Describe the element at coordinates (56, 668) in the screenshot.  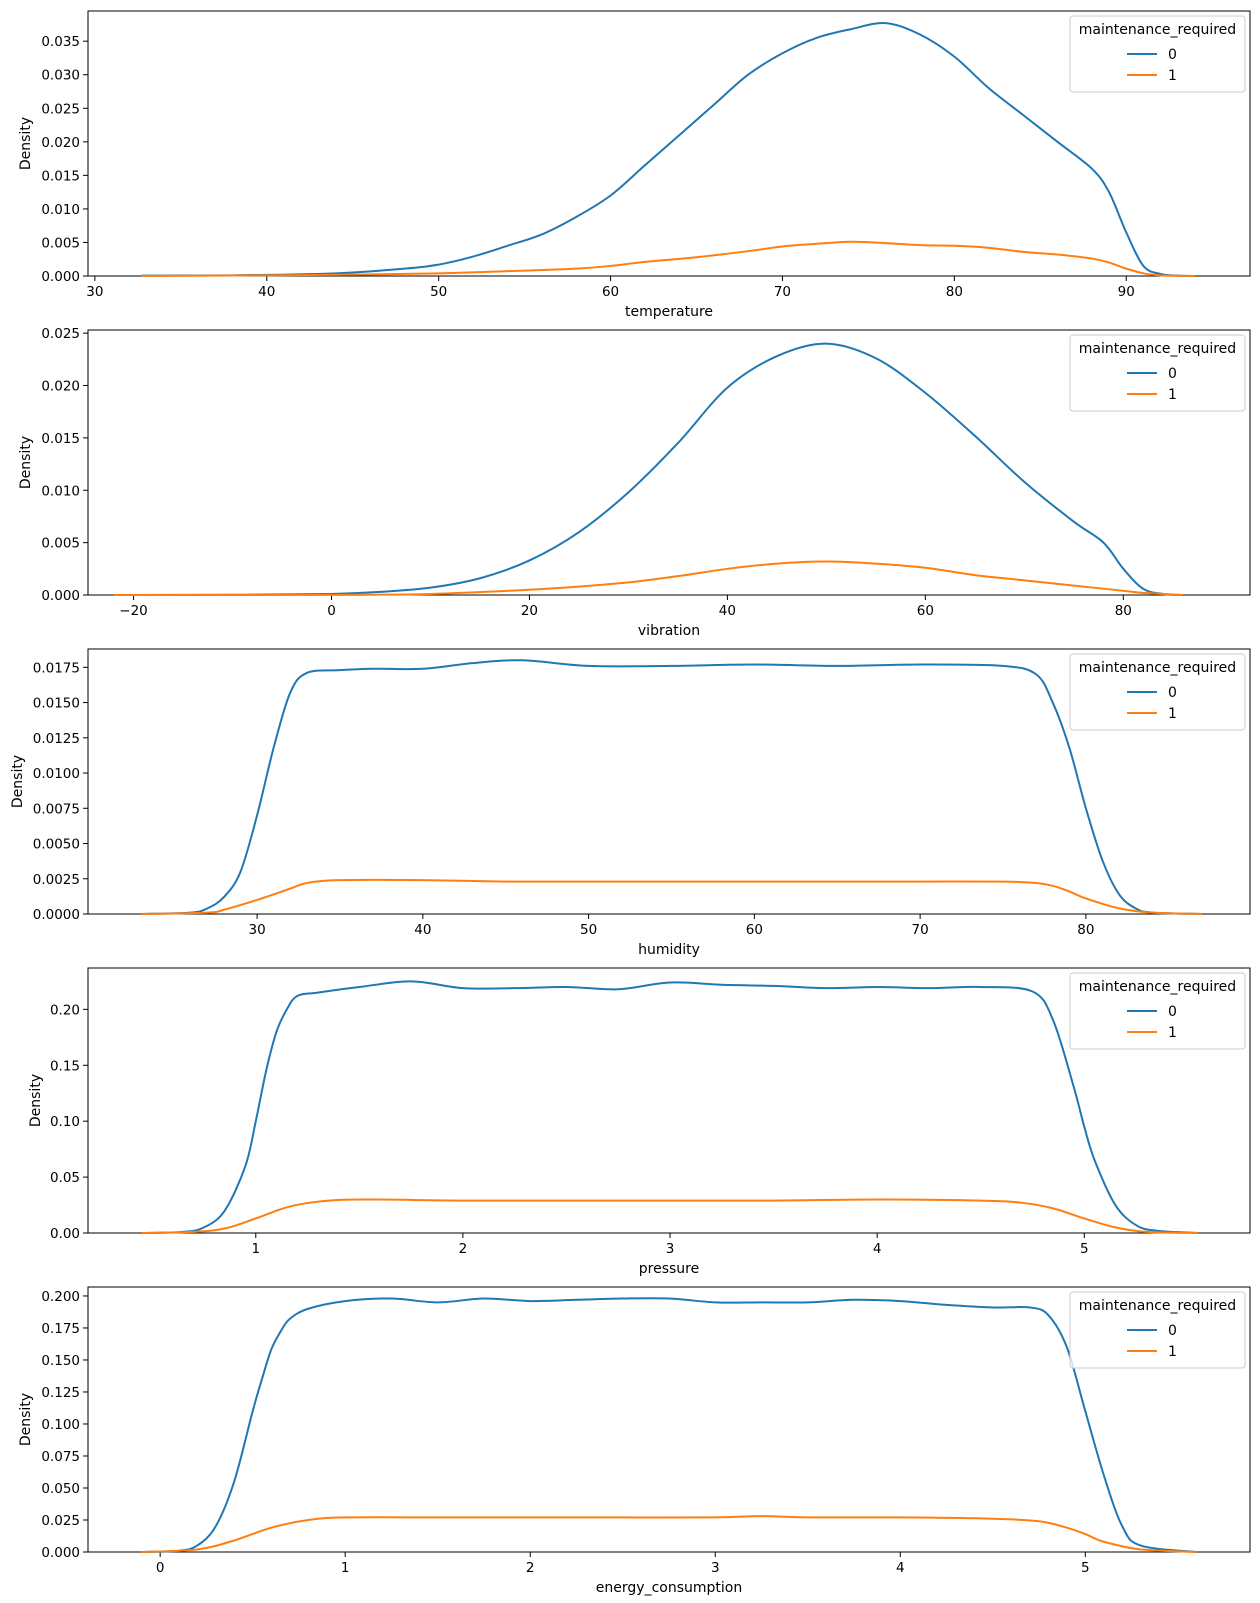
I see `y-tick-label: 0.0175` at that location.